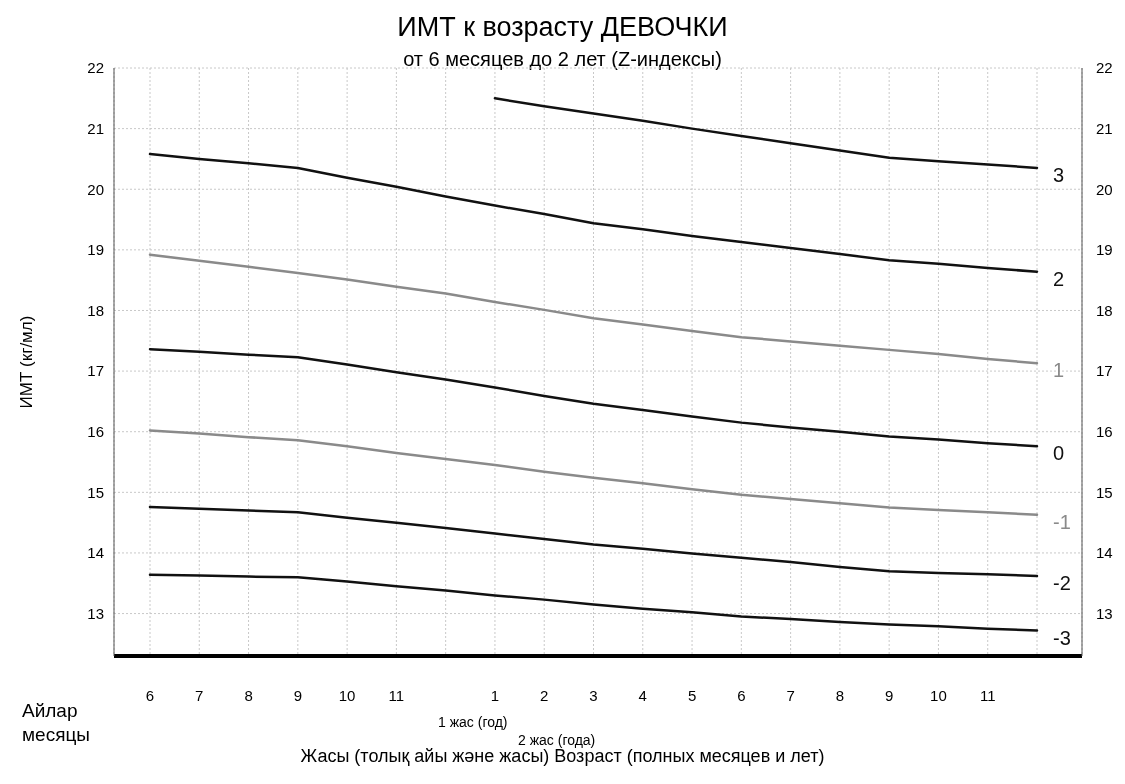  Describe the element at coordinates (1104, 250) in the screenshot. I see `y2-tick-label: 19` at that location.